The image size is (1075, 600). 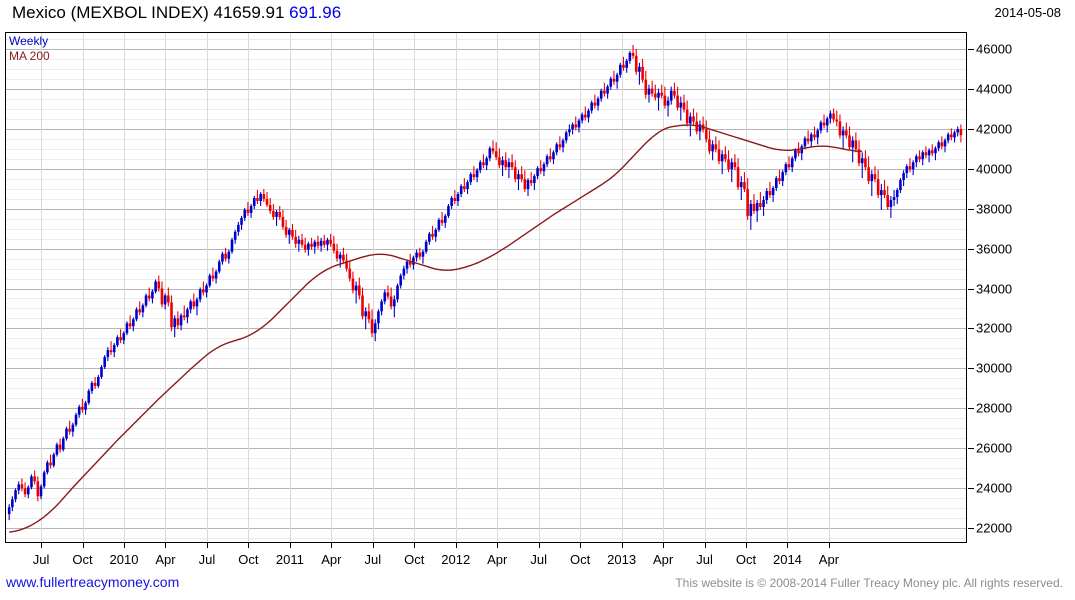 What do you see at coordinates (82, 559) in the screenshot?
I see `x-axis-tick-label: Oct` at bounding box center [82, 559].